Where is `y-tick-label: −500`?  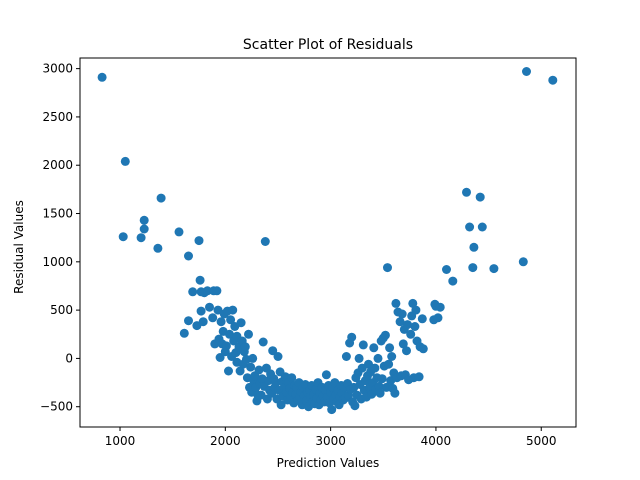
y-tick-label: −500 is located at coordinates (56, 407).